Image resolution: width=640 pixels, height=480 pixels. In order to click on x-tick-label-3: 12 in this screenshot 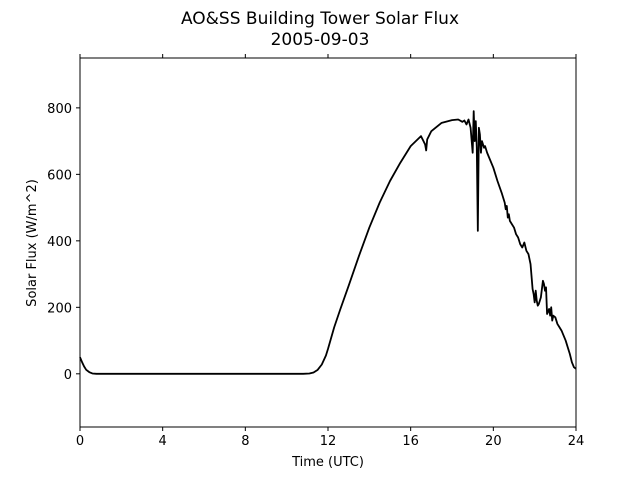, I will do `click(328, 441)`.